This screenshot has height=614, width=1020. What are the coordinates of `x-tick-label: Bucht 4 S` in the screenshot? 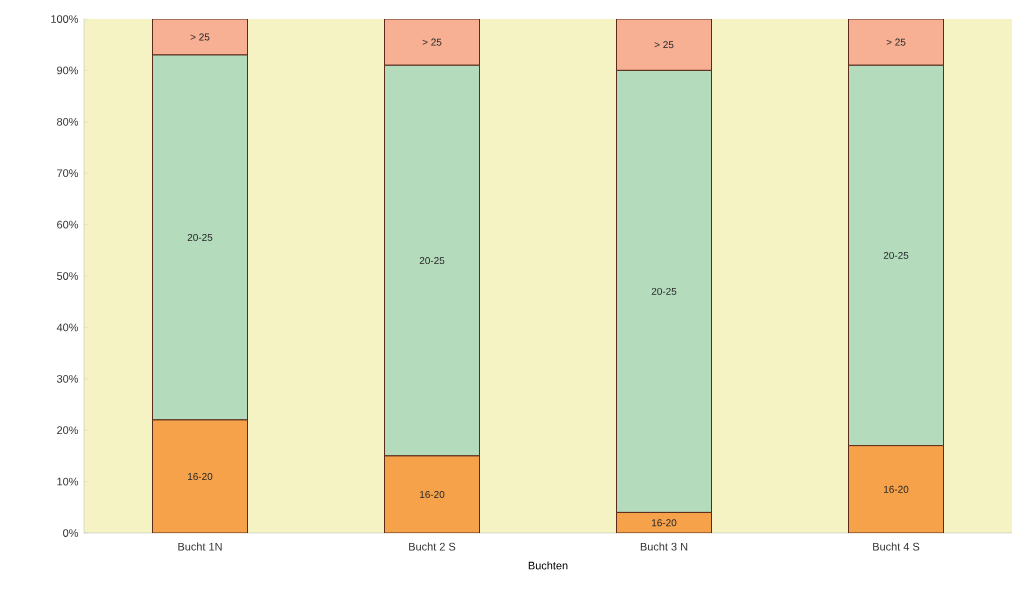 It's located at (896, 546).